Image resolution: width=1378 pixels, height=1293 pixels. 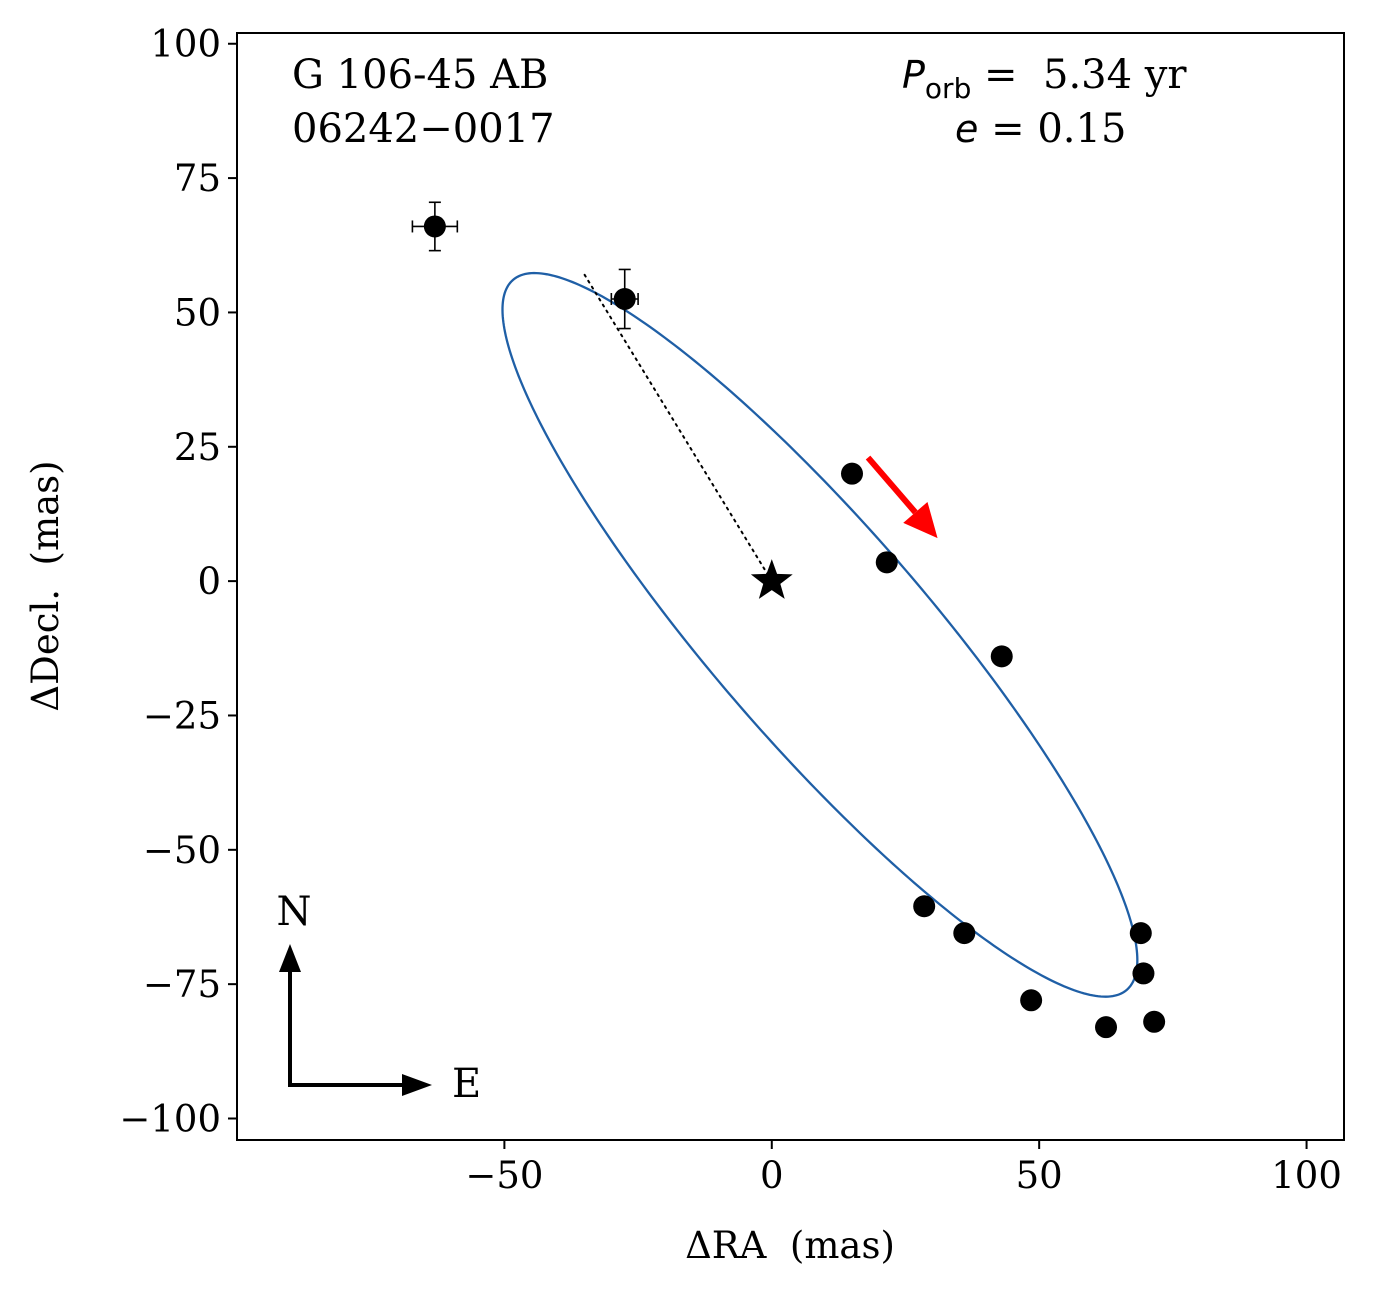 I want to click on periastron-line, so click(x=678, y=428).